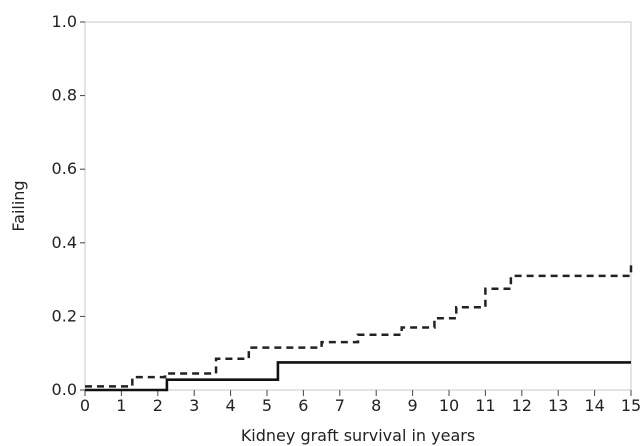 This screenshot has width=644, height=446. I want to click on x-tick-label: 0, so click(85, 405).